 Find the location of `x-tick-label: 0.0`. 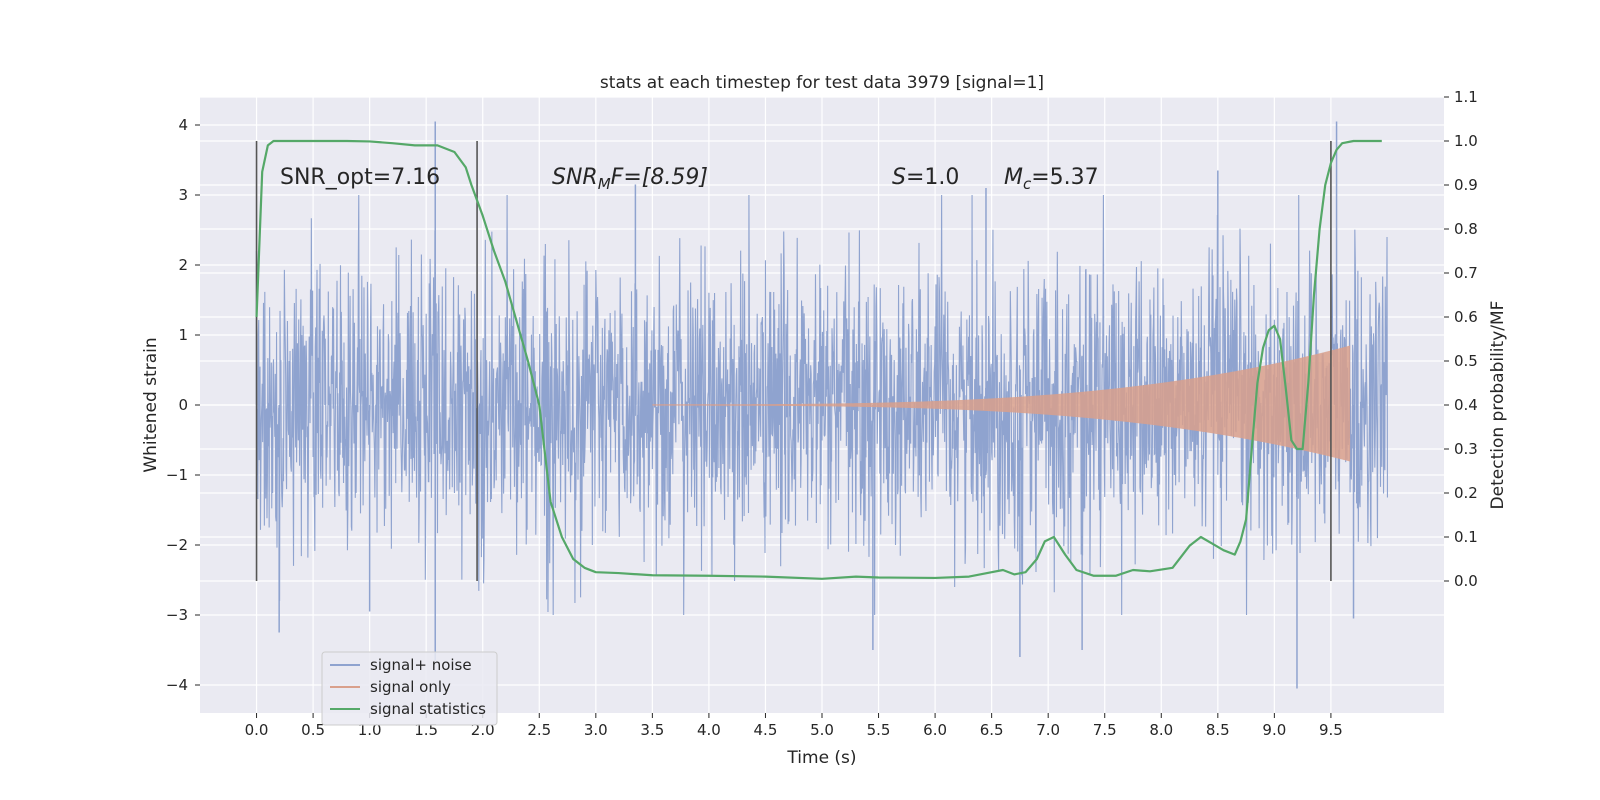

x-tick-label: 0.0 is located at coordinates (257, 730).